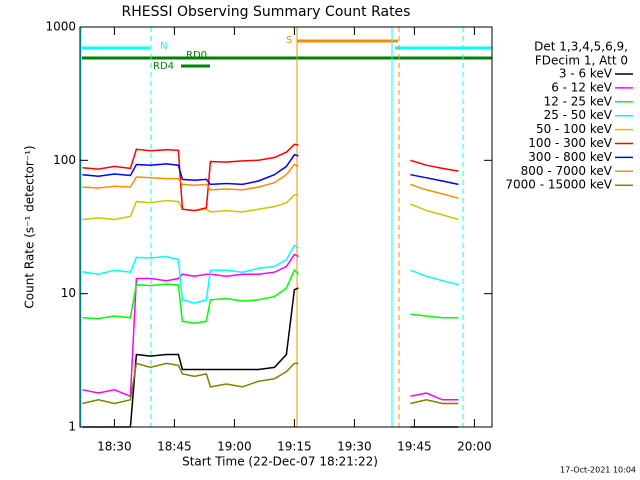 This screenshot has width=640, height=480. Describe the element at coordinates (163, 46) in the screenshot. I see `night-label: N` at that location.